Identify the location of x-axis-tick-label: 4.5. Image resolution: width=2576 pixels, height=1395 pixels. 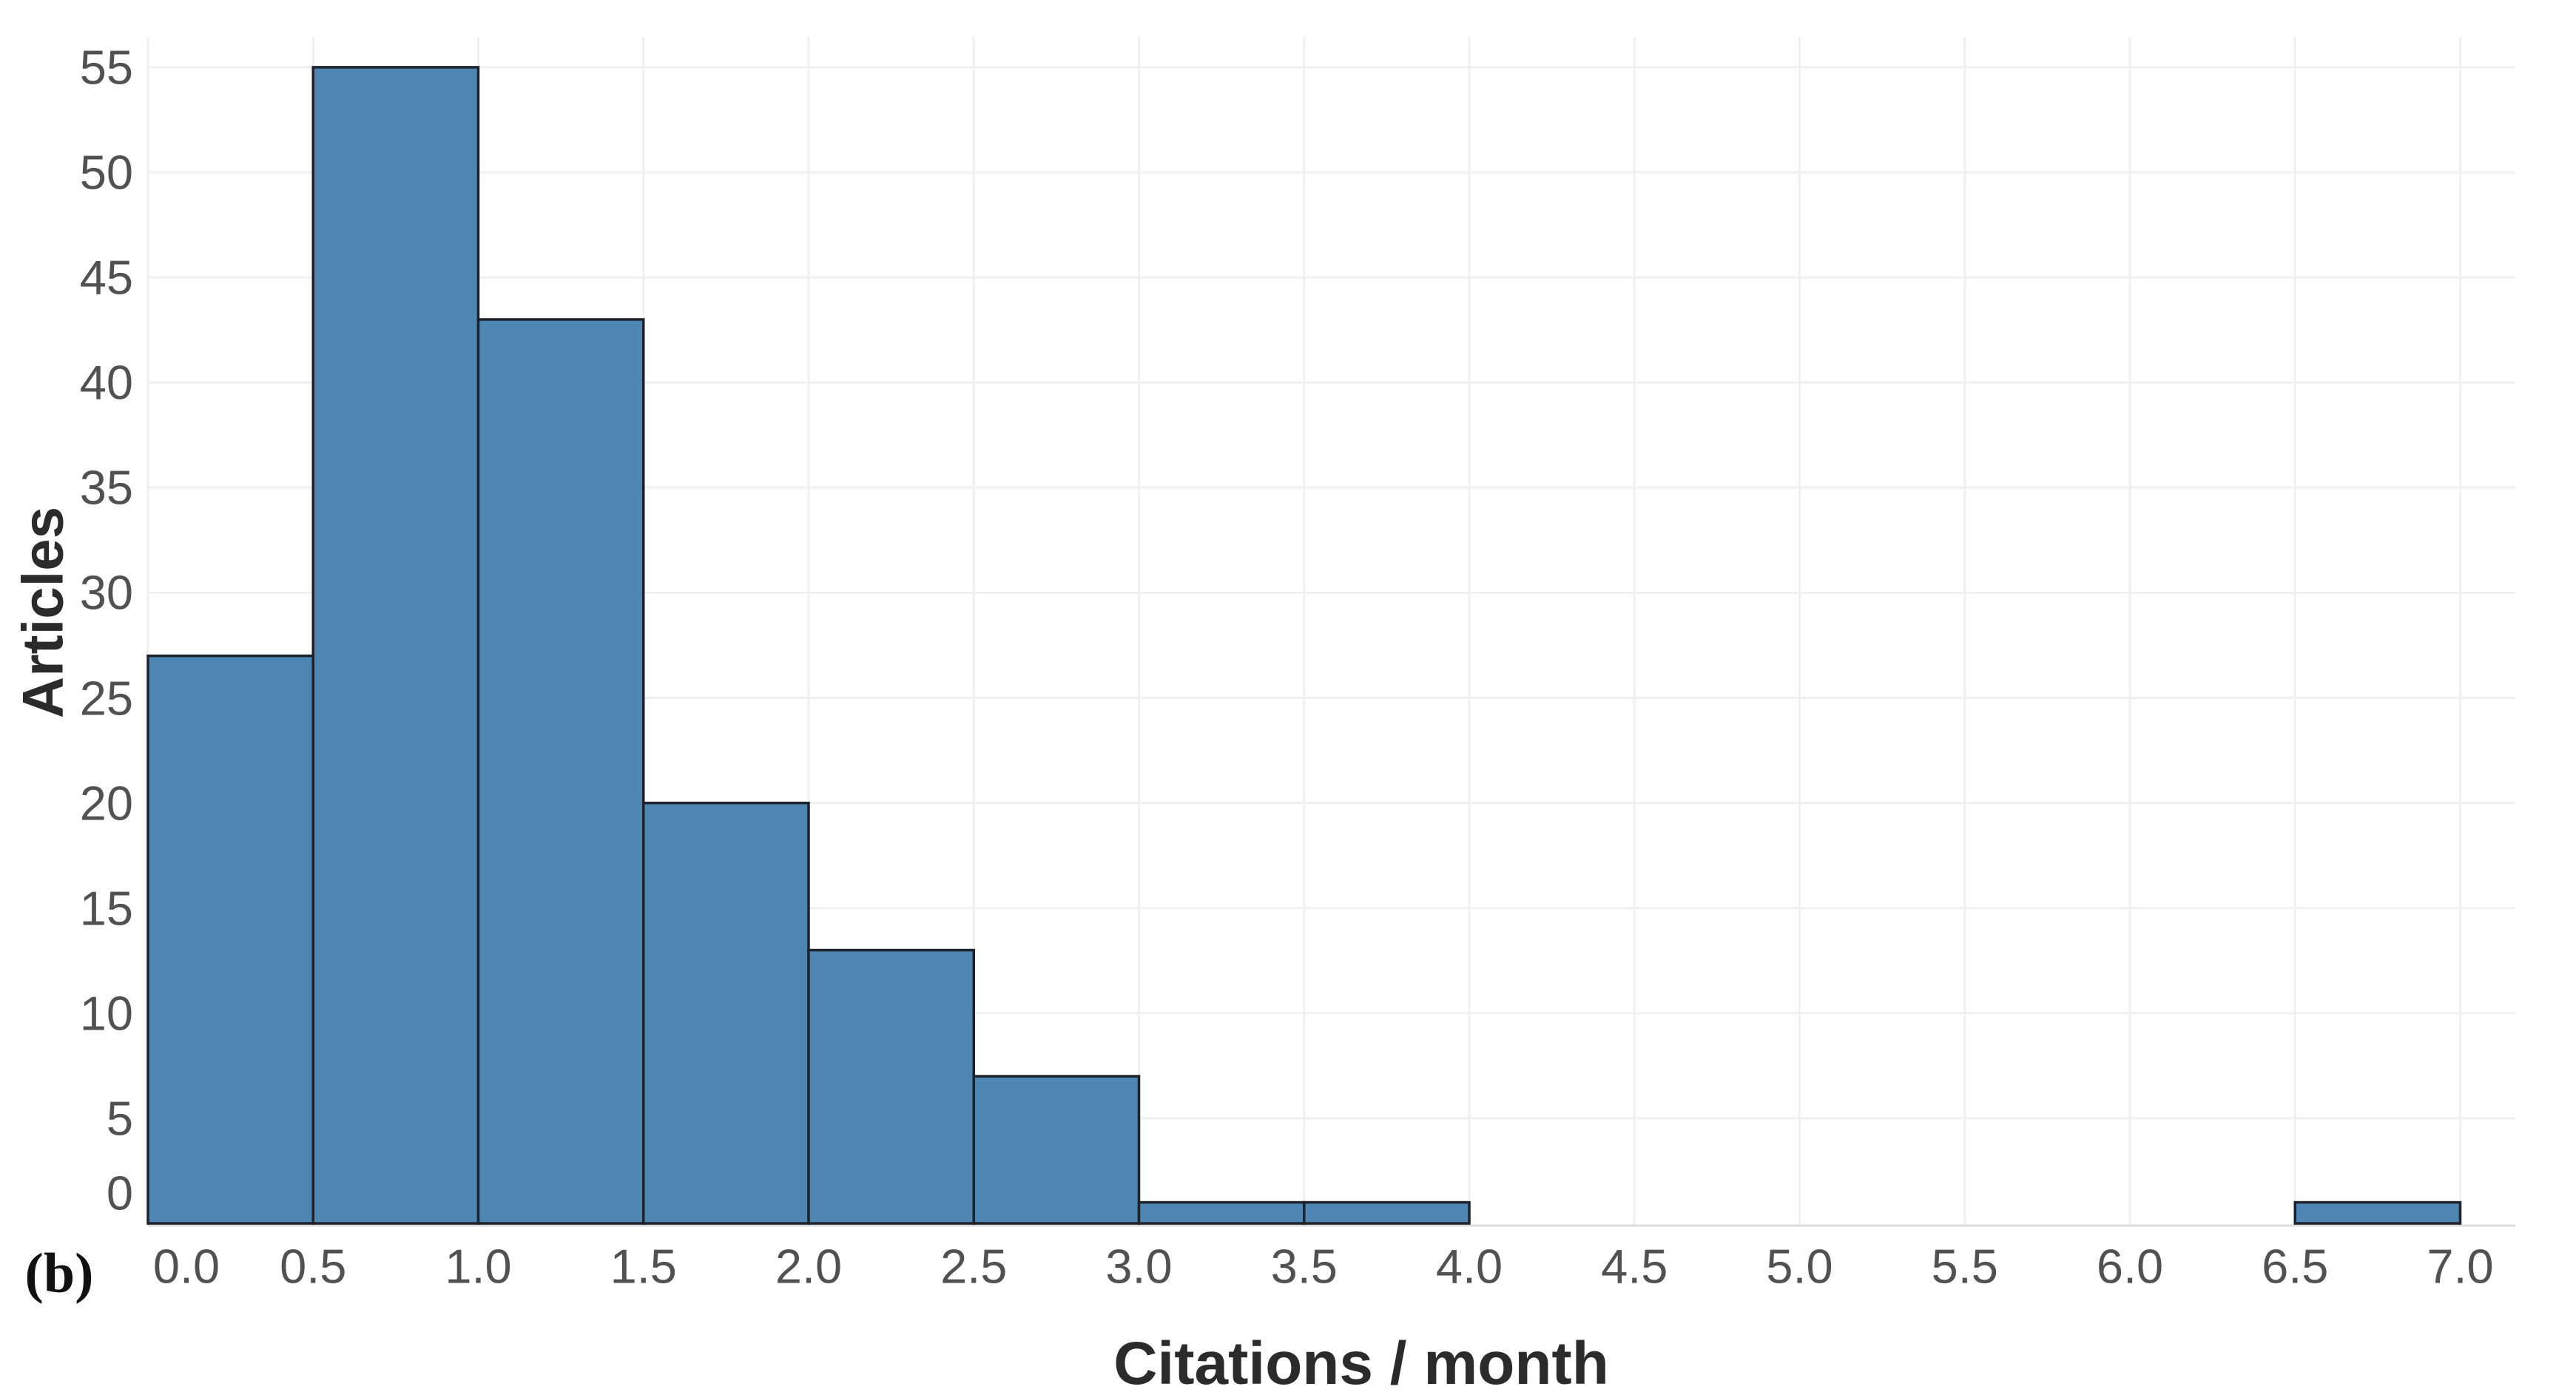
(1634, 1266).